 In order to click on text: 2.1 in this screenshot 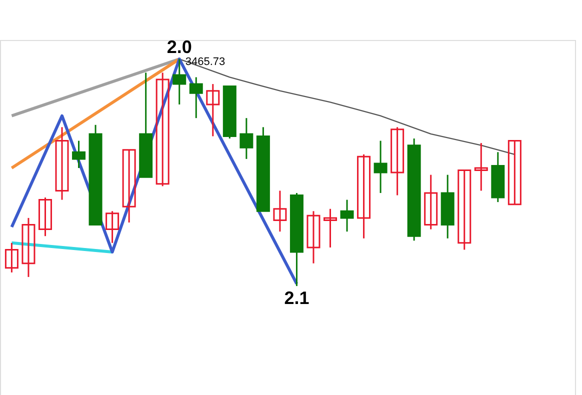, I will do `click(297, 298)`.